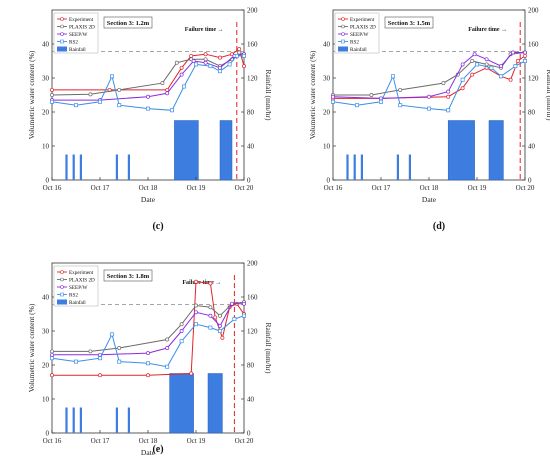 The width and height of the screenshot is (550, 467). I want to click on y-tick-label: 40, so click(327, 45).